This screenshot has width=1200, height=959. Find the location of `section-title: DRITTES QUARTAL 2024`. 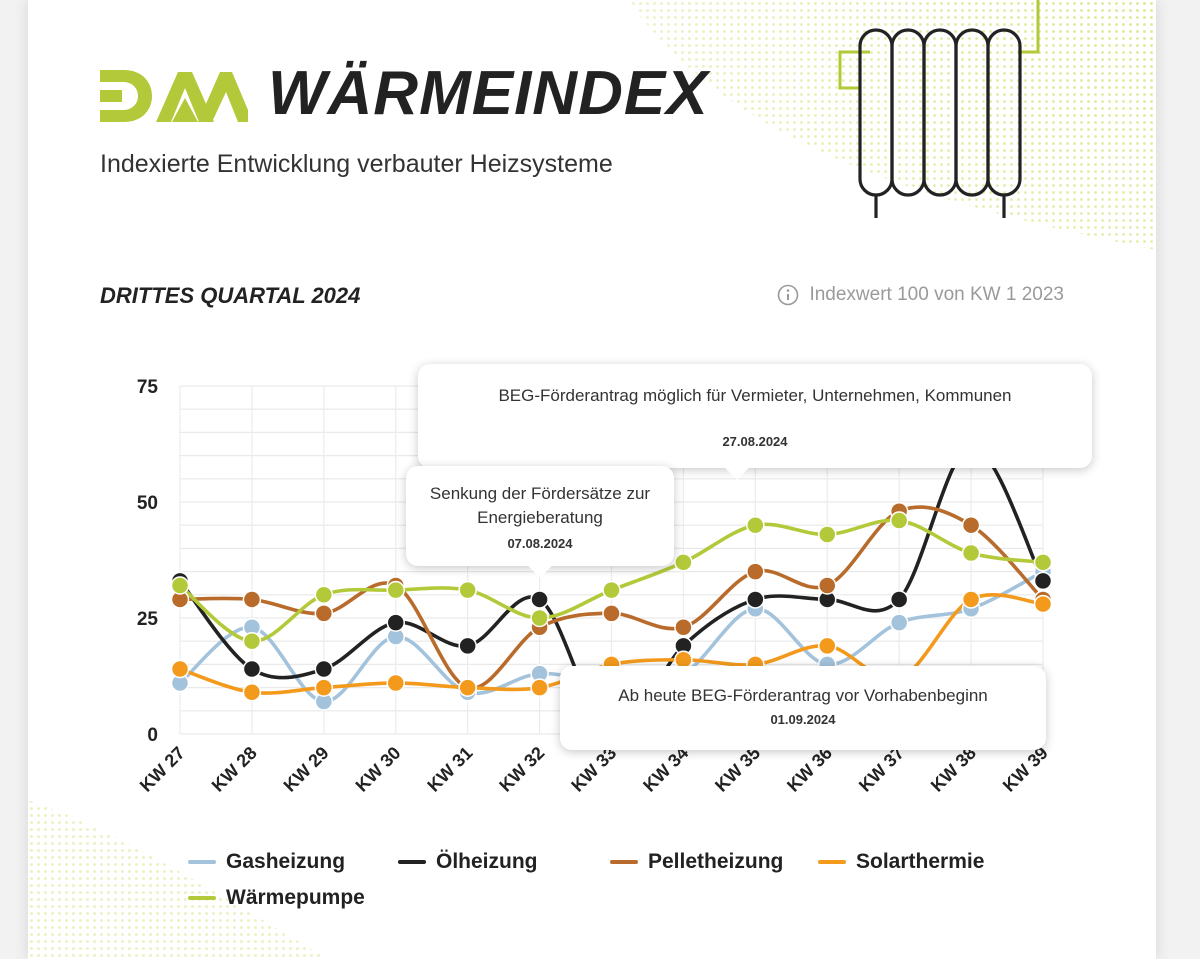

section-title: DRITTES QUARTAL 2024 is located at coordinates (230, 295).